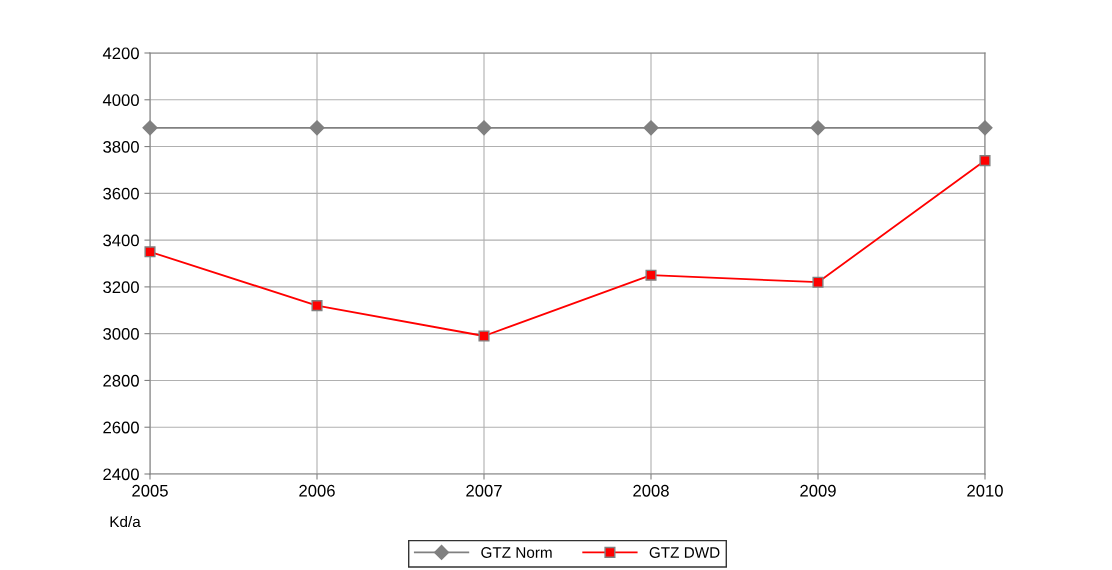  I want to click on x-tick-label: 2006, so click(317, 490).